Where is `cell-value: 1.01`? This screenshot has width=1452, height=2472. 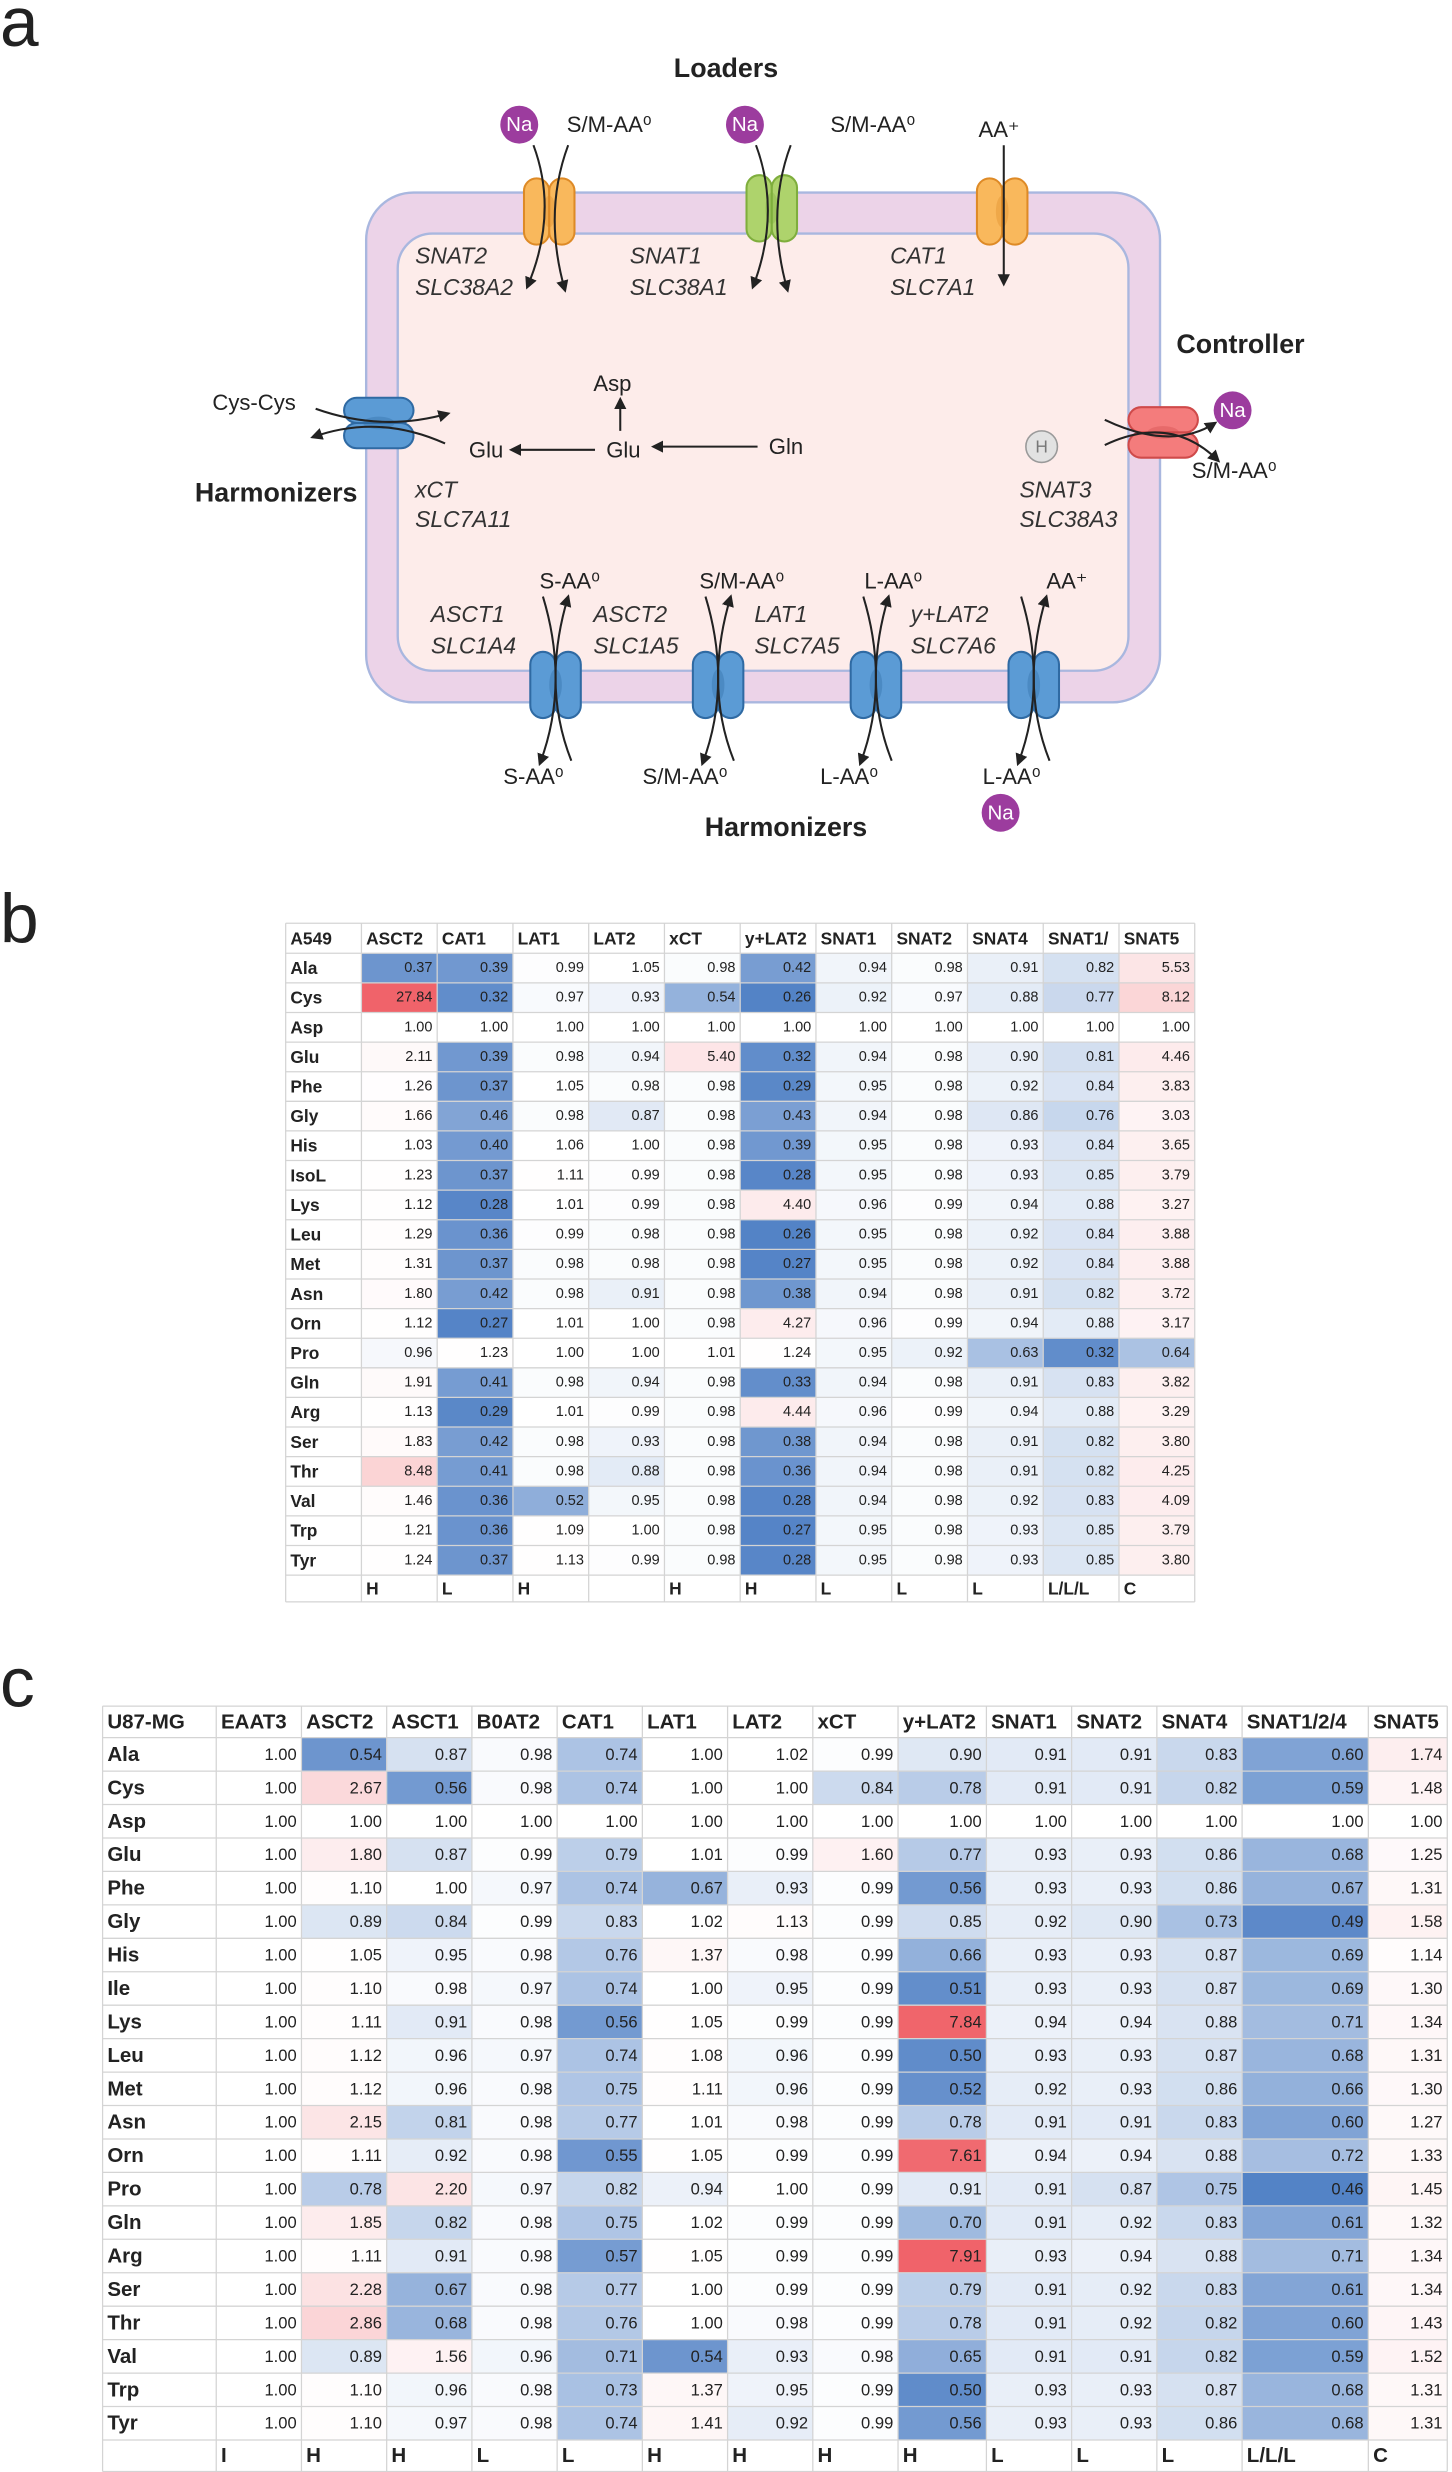
cell-value: 1.01 is located at coordinates (707, 1854).